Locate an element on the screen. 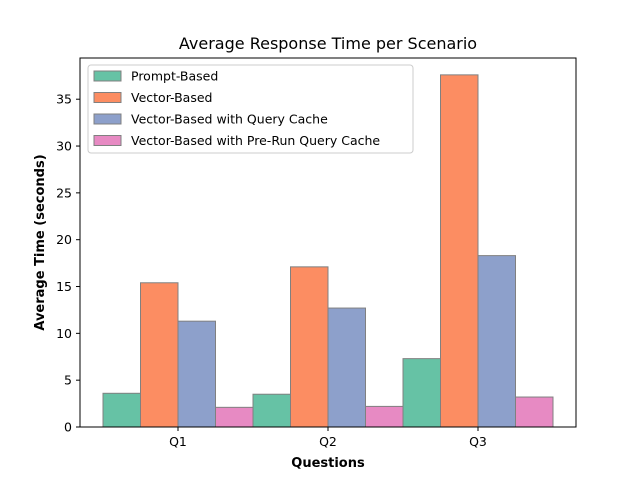  y-axis-title: Average Time (seconds) is located at coordinates (40, 242).